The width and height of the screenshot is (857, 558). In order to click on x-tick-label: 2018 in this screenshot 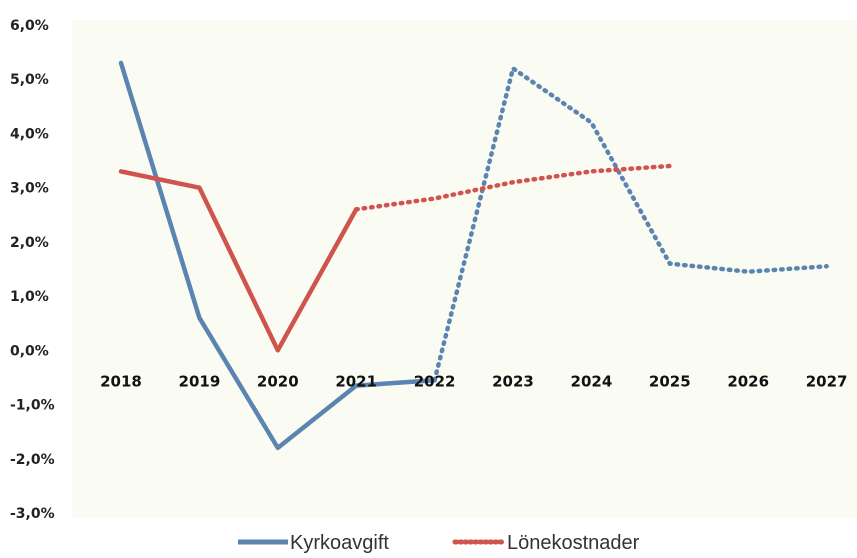, I will do `click(121, 381)`.